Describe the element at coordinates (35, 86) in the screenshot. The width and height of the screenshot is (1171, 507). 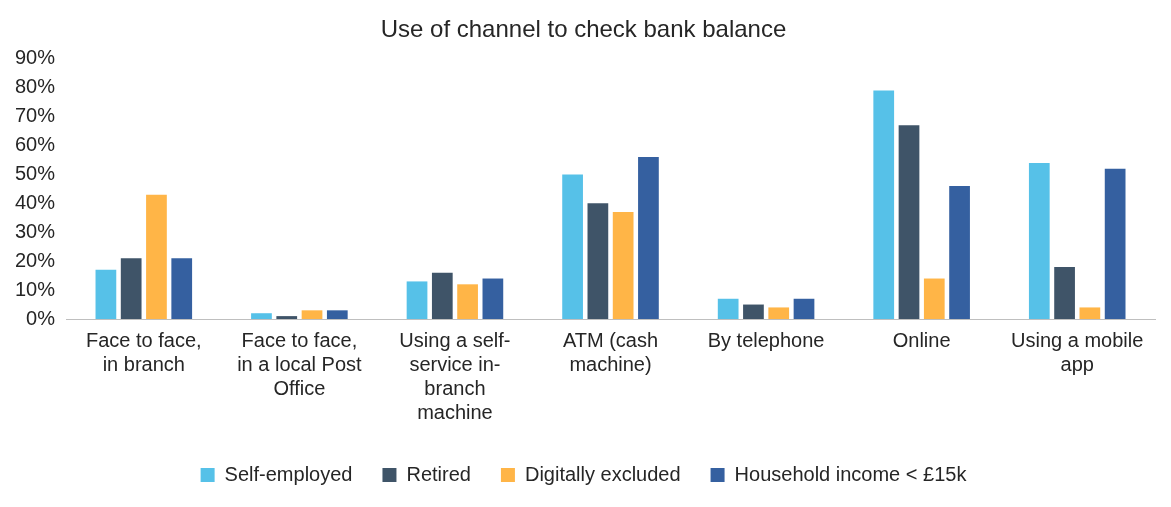
I see `y-tick-label: 80%` at that location.